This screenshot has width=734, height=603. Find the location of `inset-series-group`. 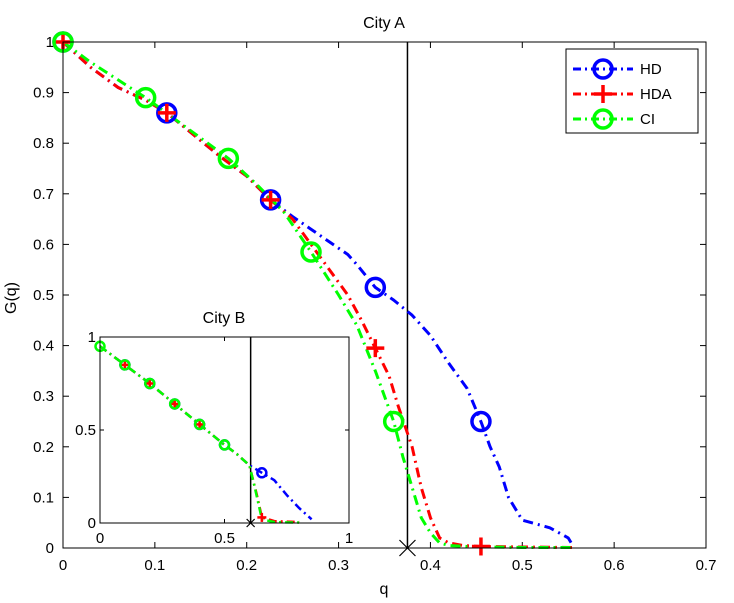

inset-series-group is located at coordinates (203, 432).